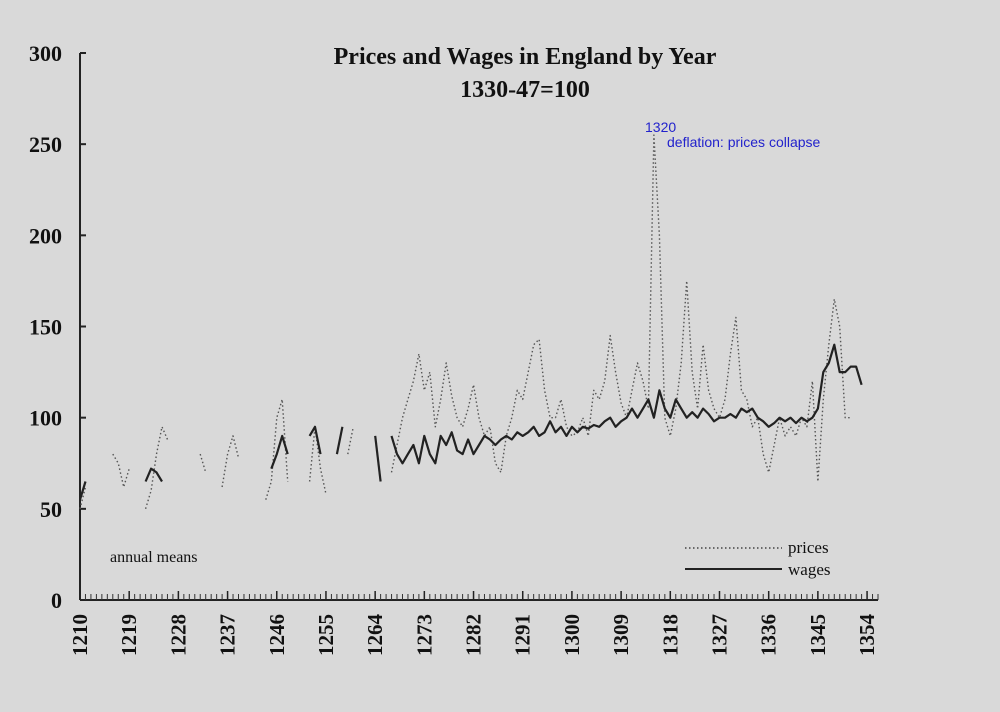  Describe the element at coordinates (474, 635) in the screenshot. I see `x-tick-label: 1282` at that location.